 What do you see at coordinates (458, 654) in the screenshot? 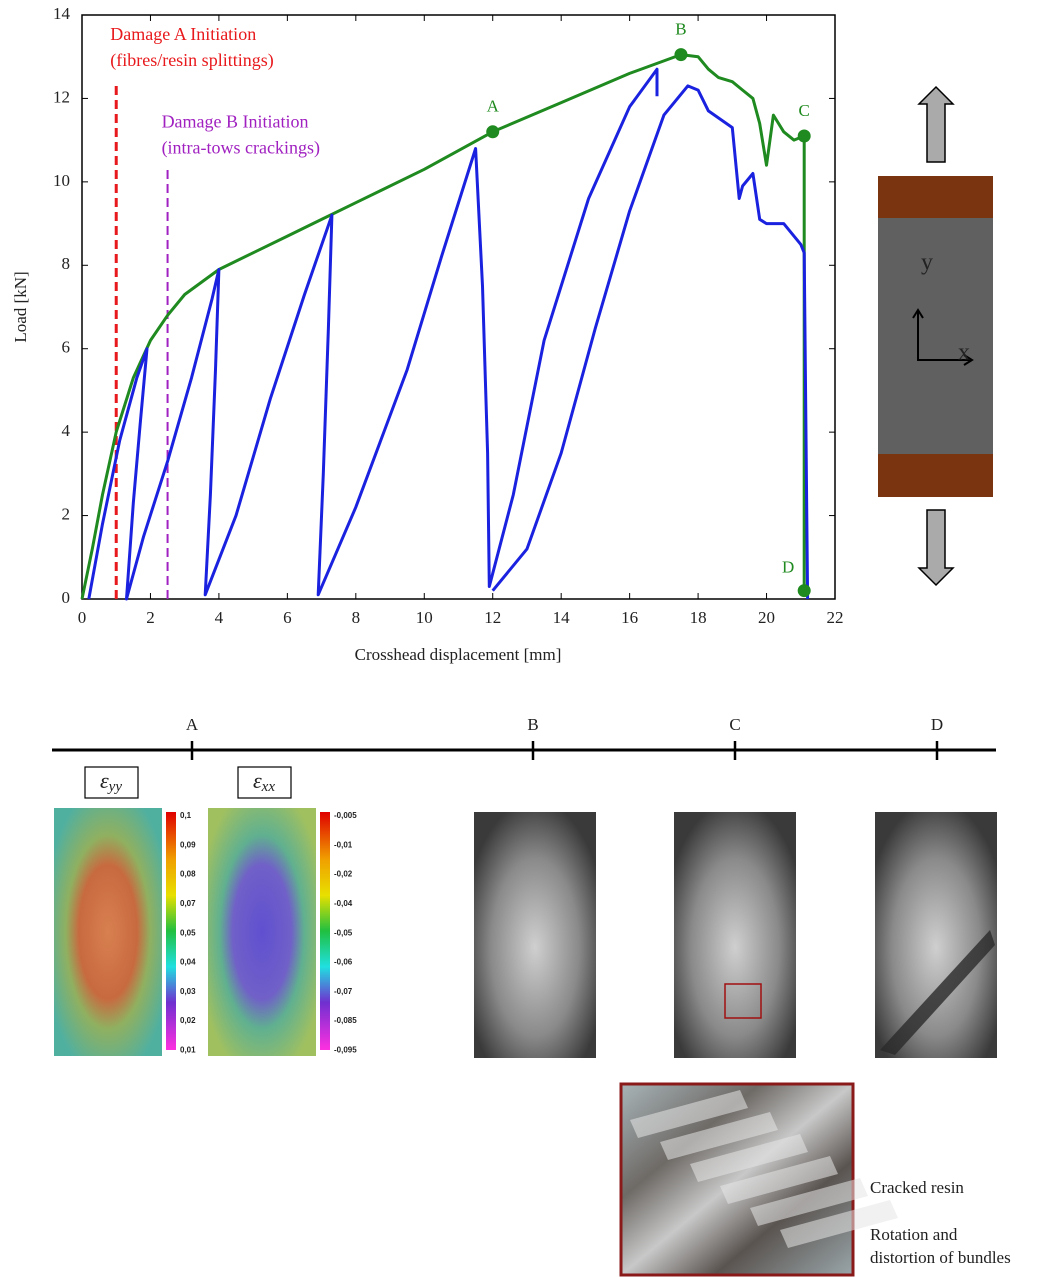
I see `x-axis-label: Crosshead displacement [mm]` at bounding box center [458, 654].